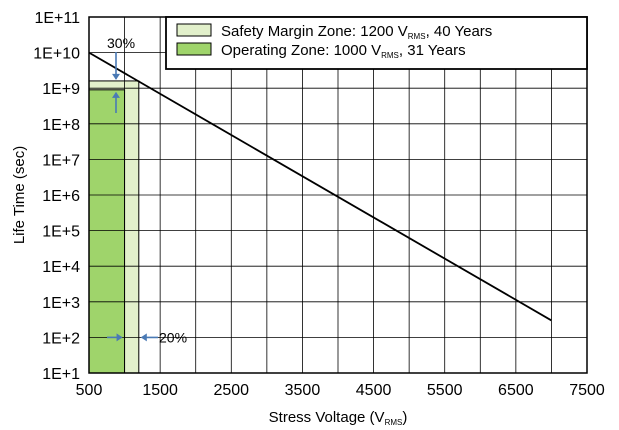 The height and width of the screenshot is (430, 619). I want to click on x-axis-title: Stress Voltage (VRMS), so click(338, 418).